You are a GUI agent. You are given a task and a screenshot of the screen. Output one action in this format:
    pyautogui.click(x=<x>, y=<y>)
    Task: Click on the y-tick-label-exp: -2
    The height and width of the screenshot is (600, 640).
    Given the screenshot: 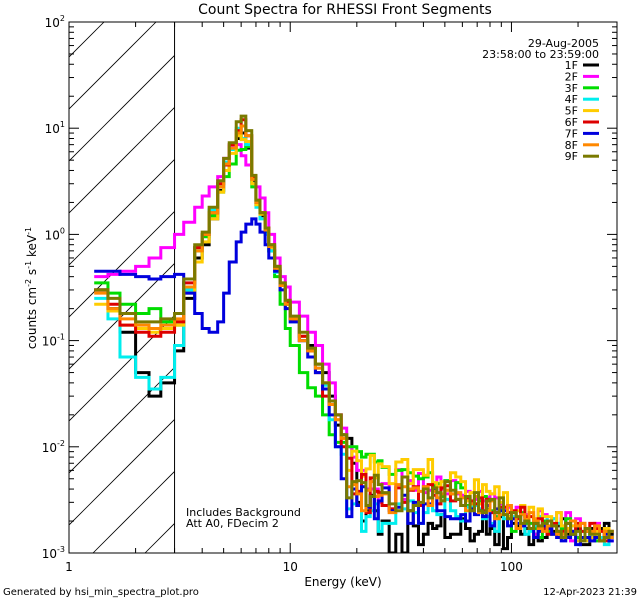 What is the action you would take?
    pyautogui.click(x=61, y=443)
    